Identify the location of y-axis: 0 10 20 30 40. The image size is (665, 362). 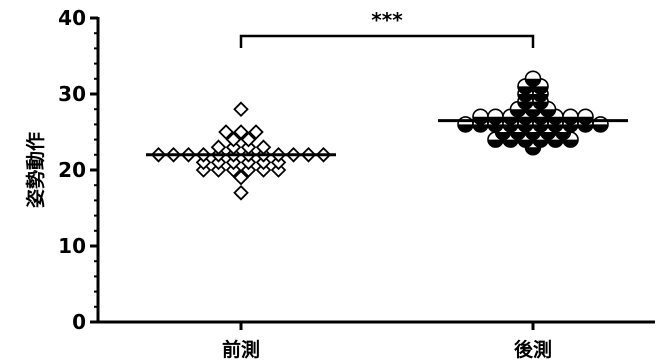
(78, 170).